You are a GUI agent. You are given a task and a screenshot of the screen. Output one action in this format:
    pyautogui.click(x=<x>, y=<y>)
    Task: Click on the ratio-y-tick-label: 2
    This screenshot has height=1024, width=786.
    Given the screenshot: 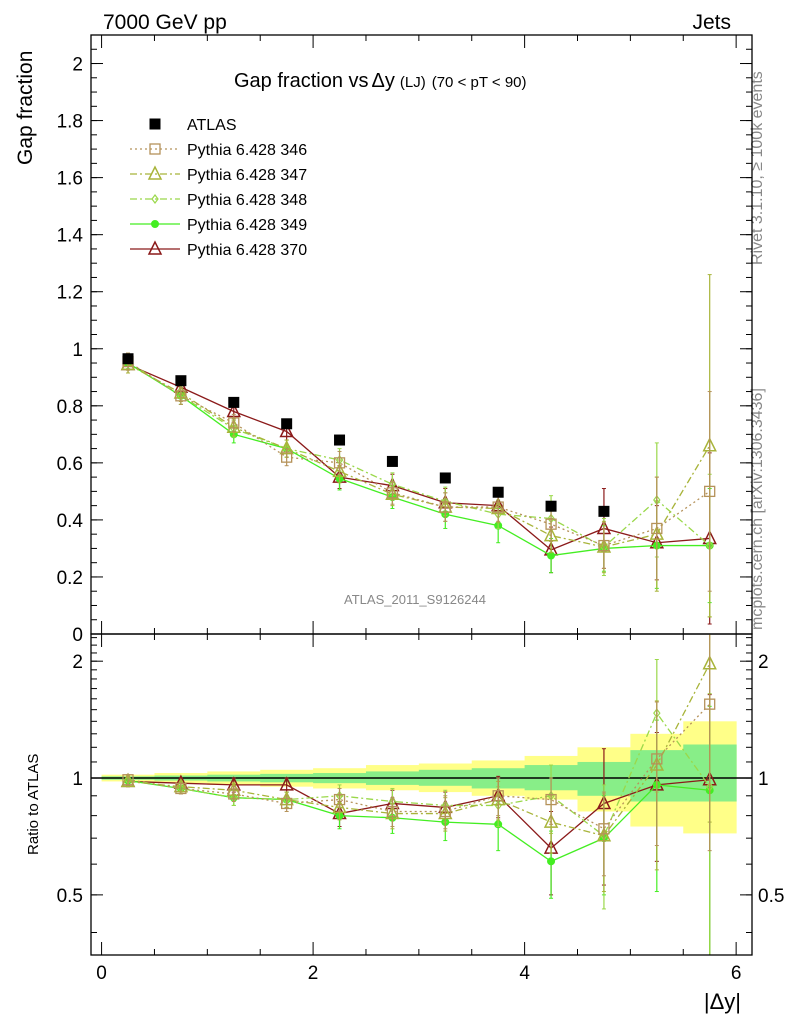 What is the action you would take?
    pyautogui.click(x=77, y=662)
    